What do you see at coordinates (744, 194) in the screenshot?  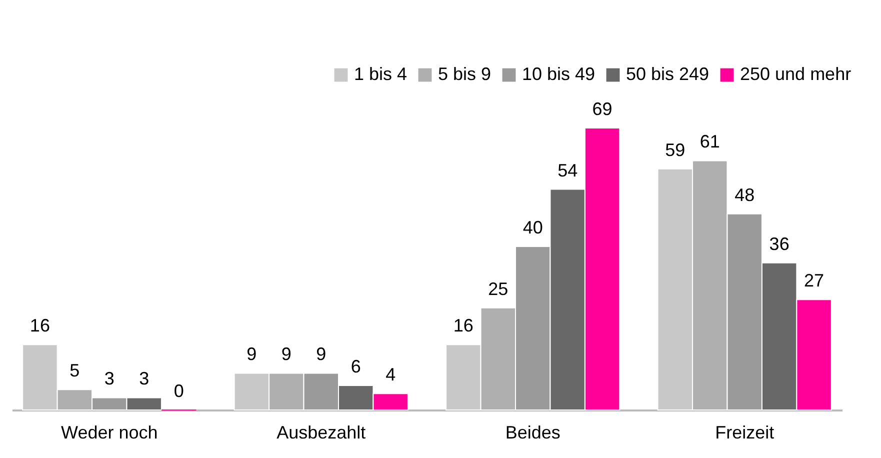 I see `data-label: 48` at bounding box center [744, 194].